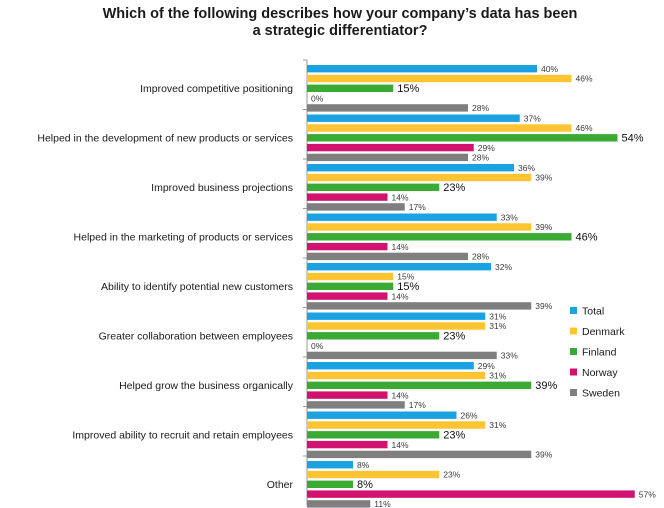  What do you see at coordinates (647, 494) in the screenshot?
I see `data-label: 57%` at bounding box center [647, 494].